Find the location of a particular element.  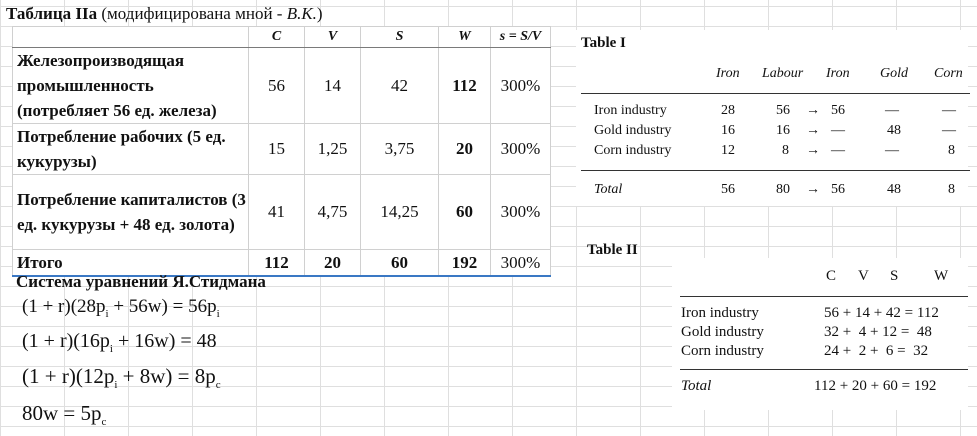

w-cell: 112 is located at coordinates (464, 85).